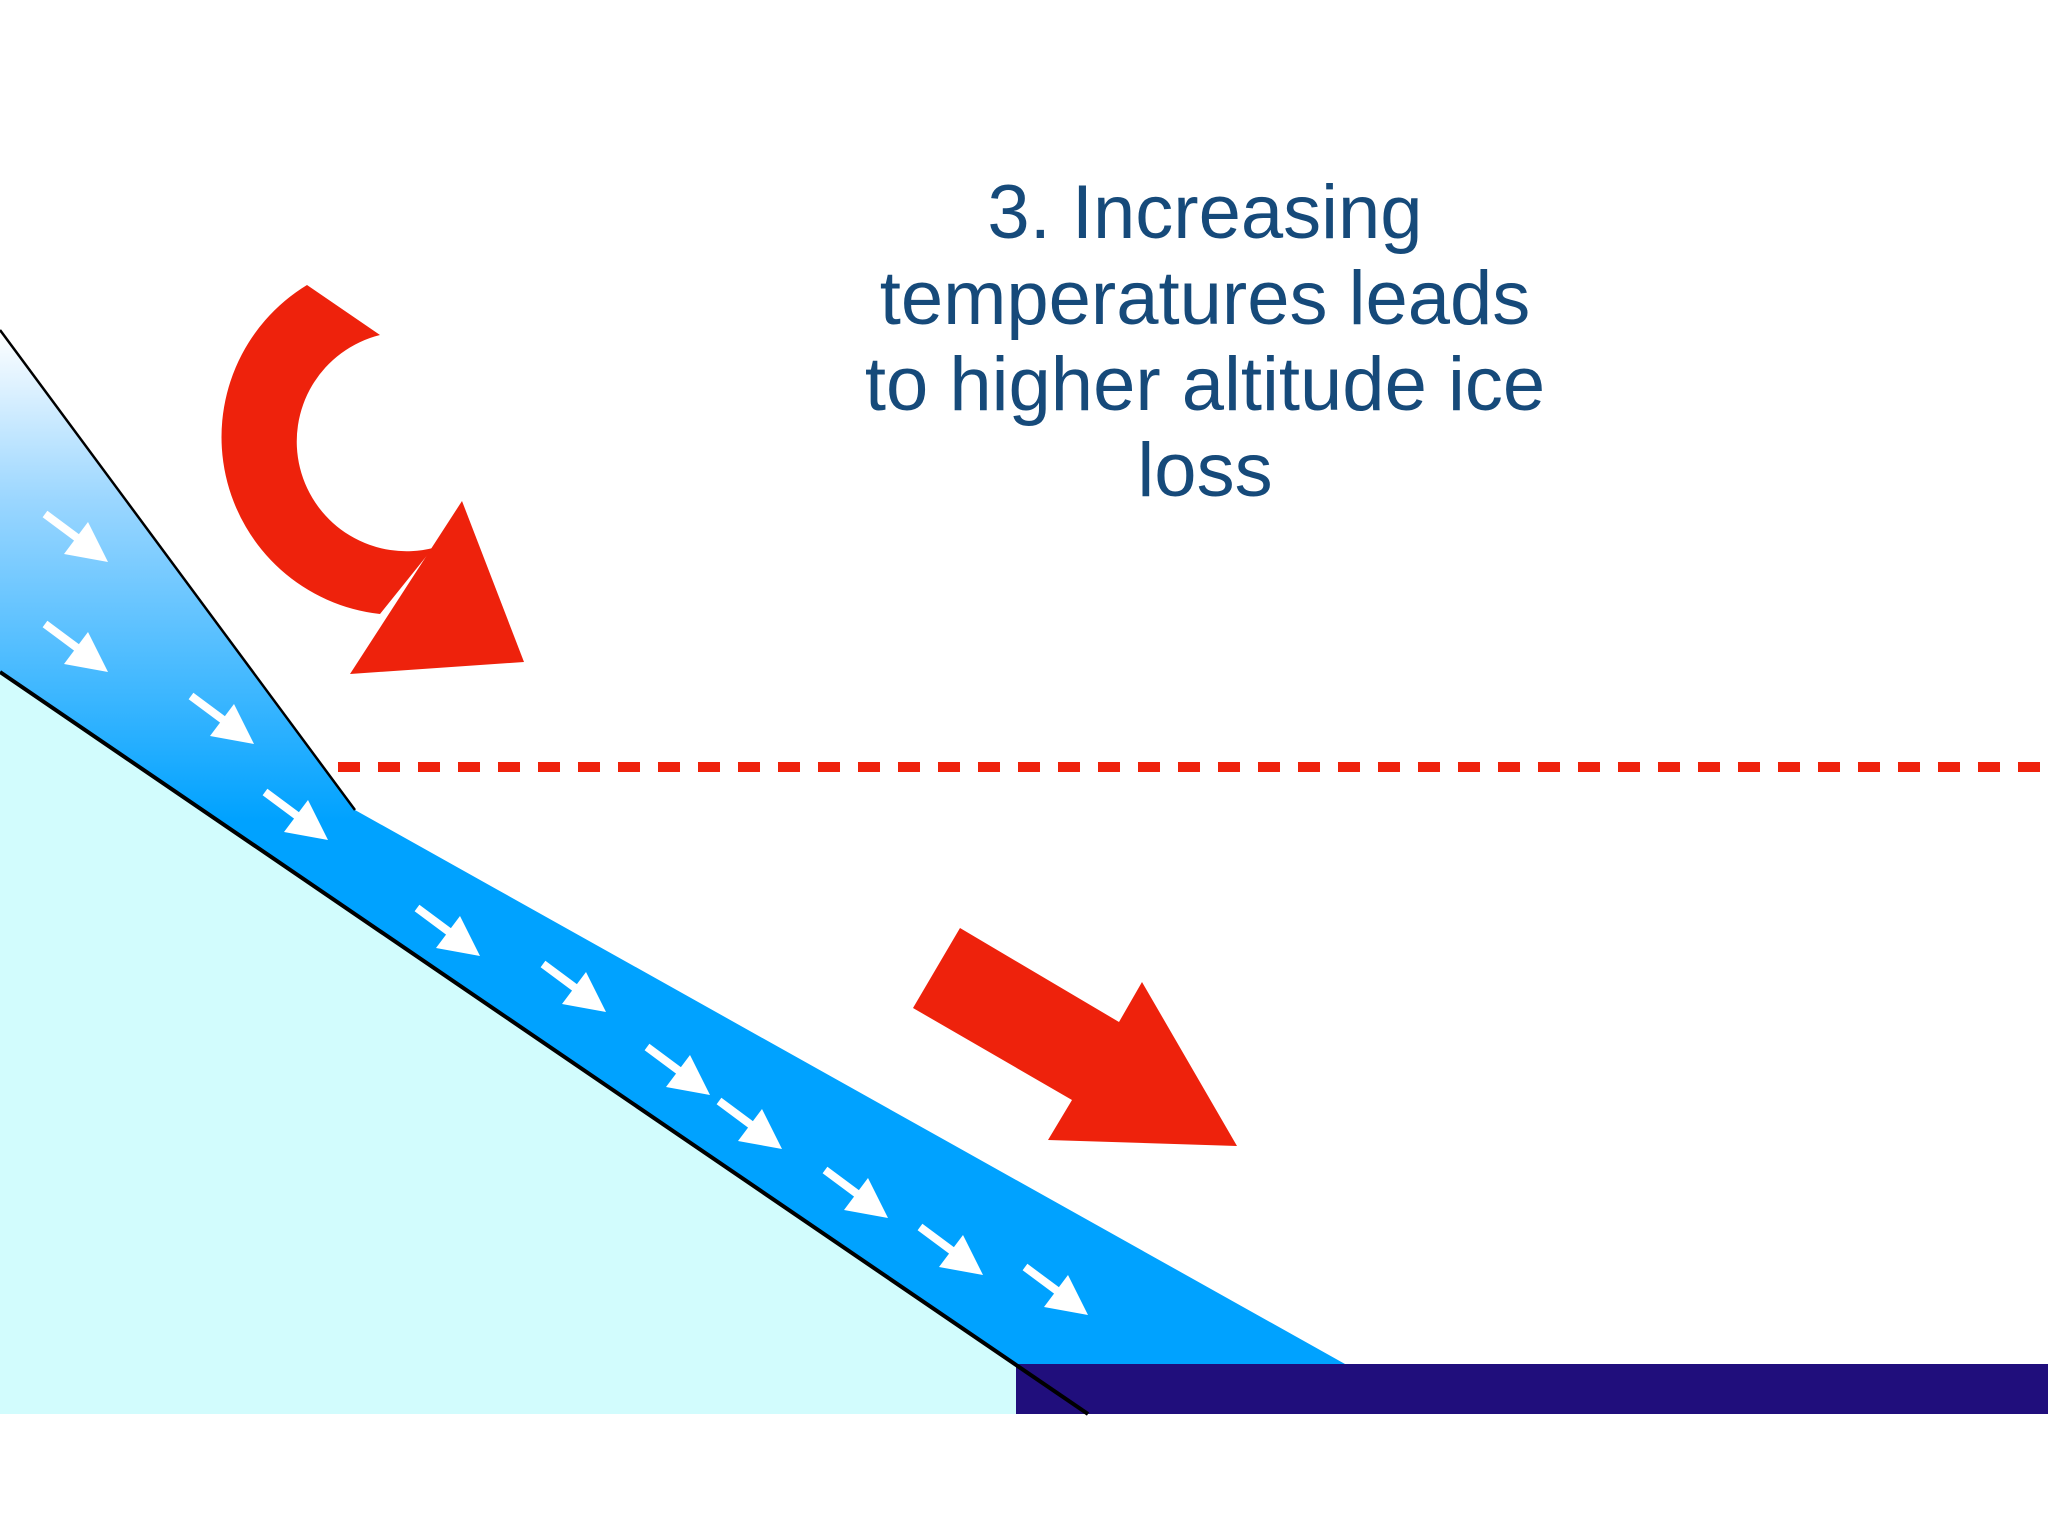  What do you see at coordinates (1532, 1389) in the screenshot?
I see `lake` at bounding box center [1532, 1389].